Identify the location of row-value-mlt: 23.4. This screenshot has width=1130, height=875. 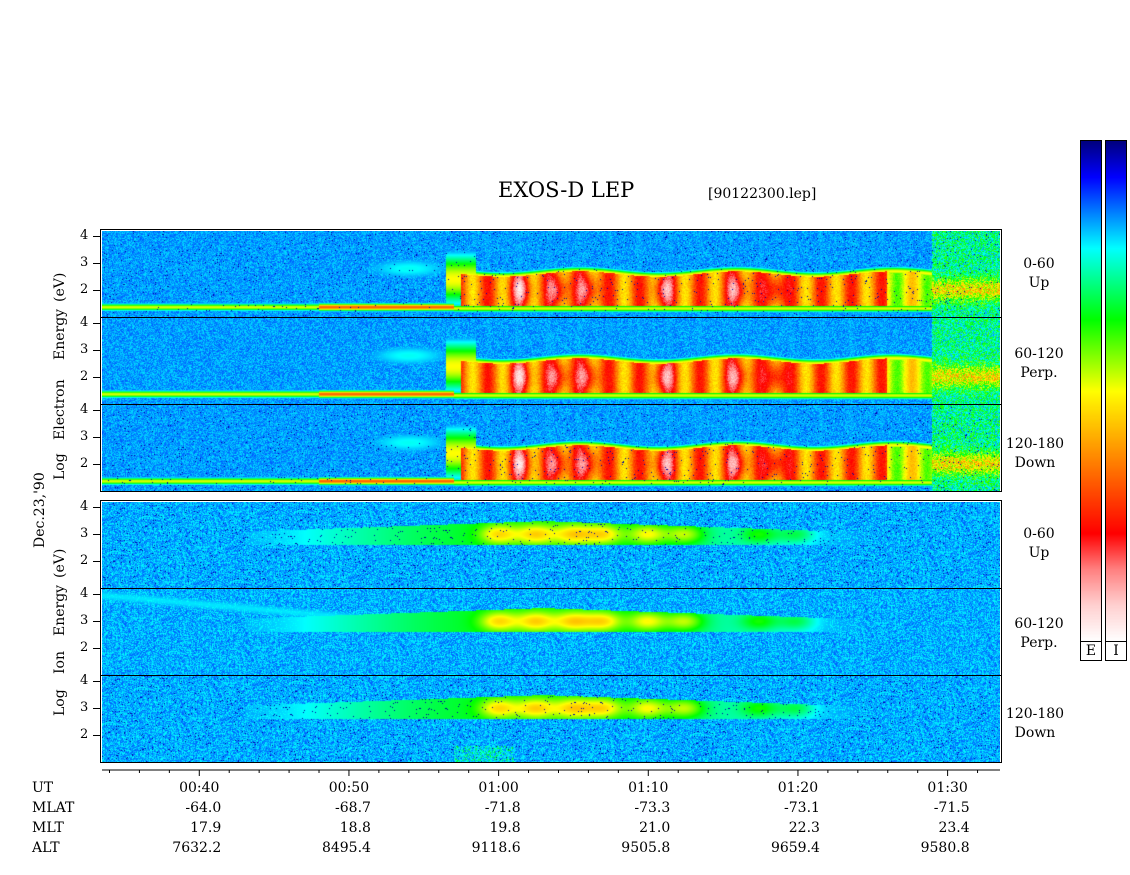
(954, 828).